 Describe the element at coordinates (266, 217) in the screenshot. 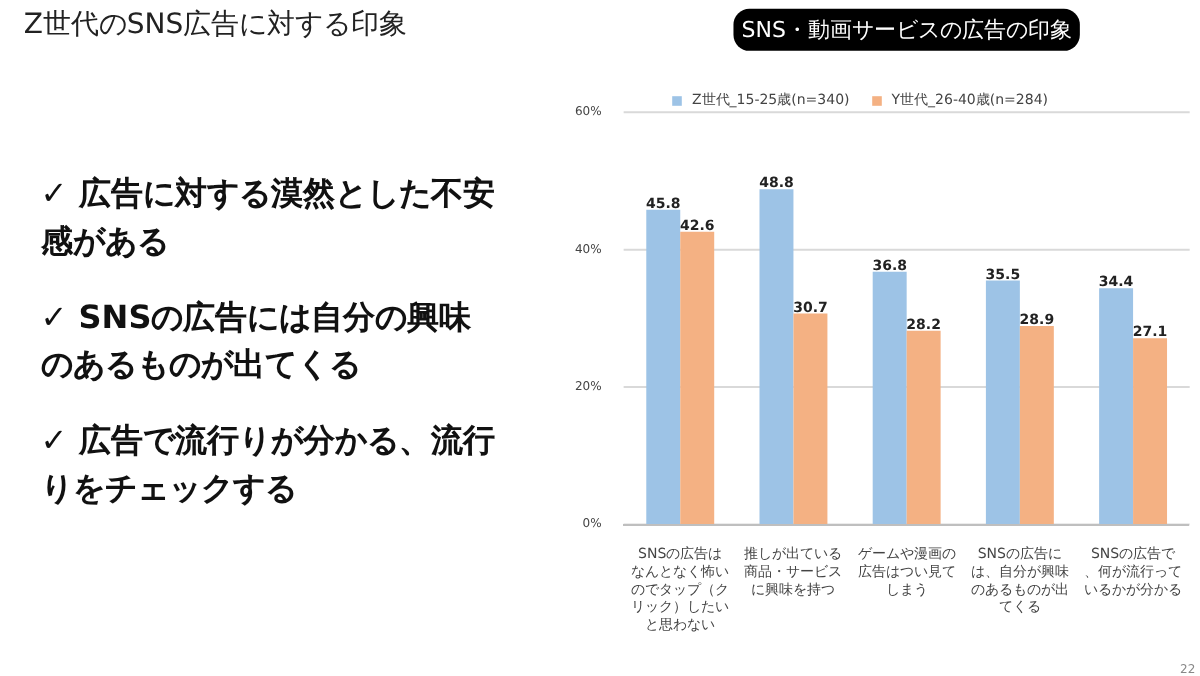

I see `text: ✓ 広告に対する漠然とした不安感がある` at that location.